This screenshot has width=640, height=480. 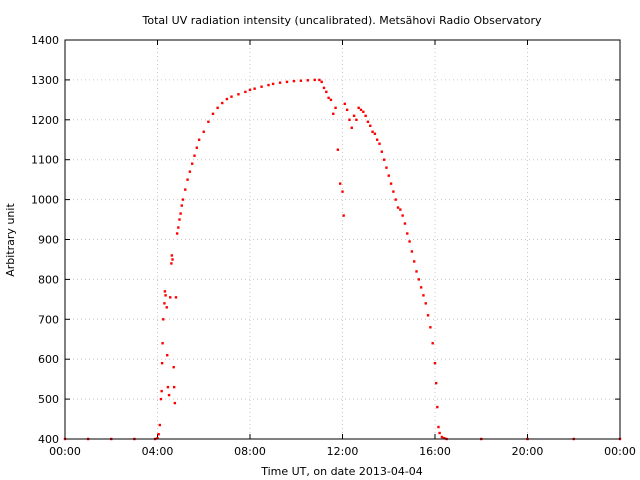 I want to click on y-axis-label: Arbitrary unit, so click(x=10, y=240).